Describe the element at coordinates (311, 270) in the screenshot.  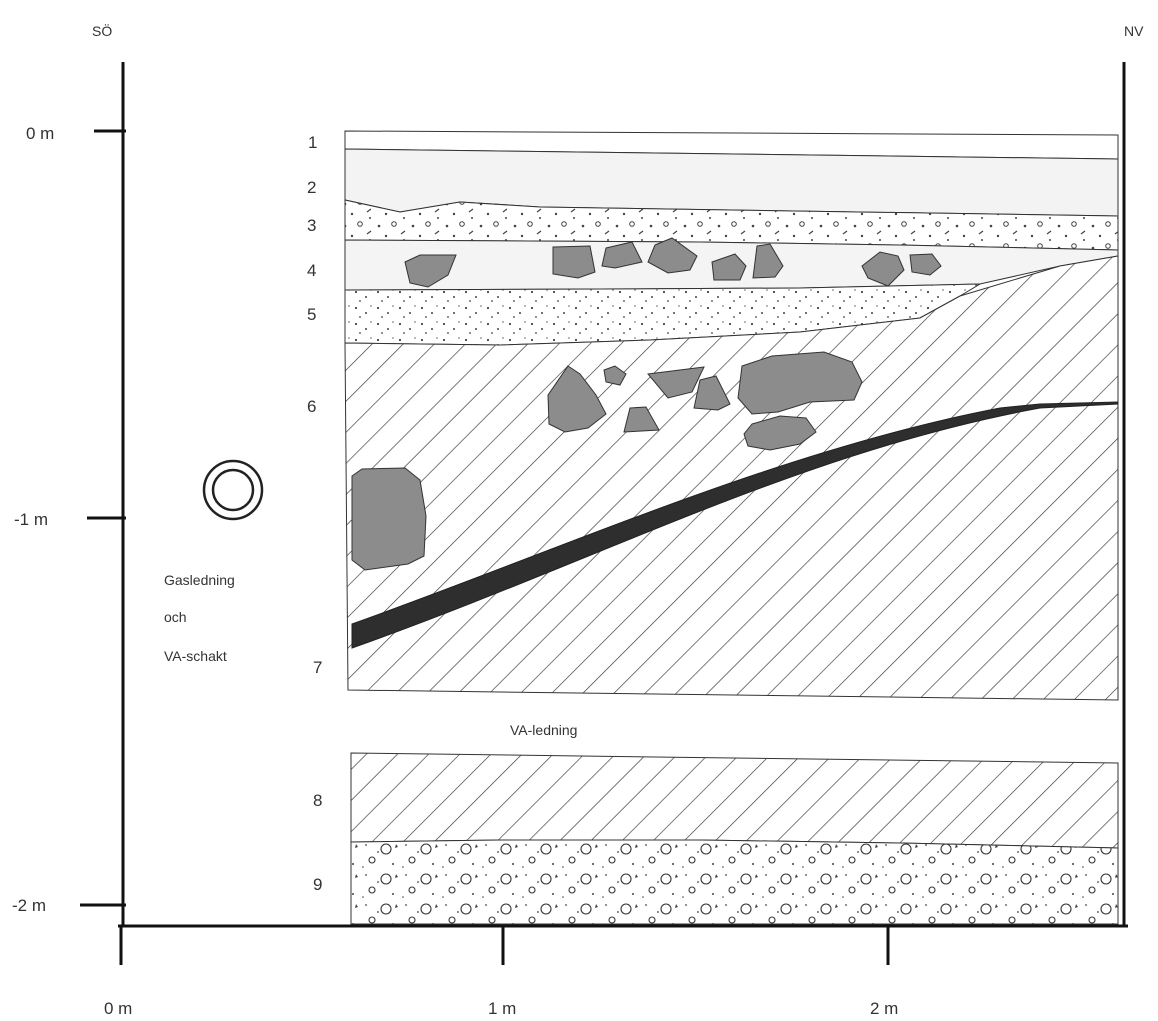
I see `layer-number-4: 4` at that location.